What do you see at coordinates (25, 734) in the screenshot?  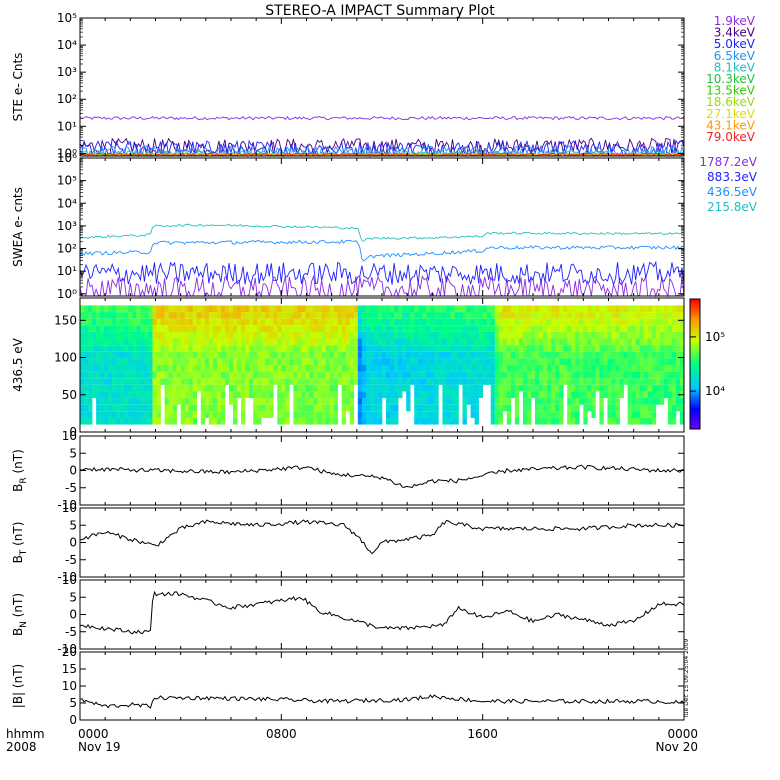 I see `x-corner-label-time: hhmm` at bounding box center [25, 734].